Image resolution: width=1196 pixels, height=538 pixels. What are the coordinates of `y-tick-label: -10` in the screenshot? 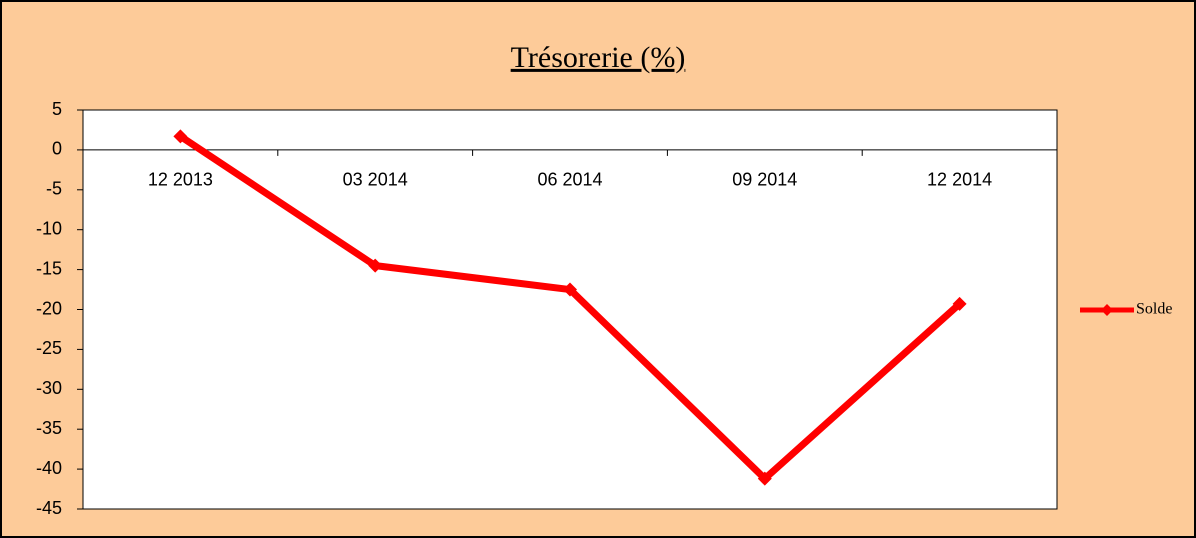 It's located at (49, 228).